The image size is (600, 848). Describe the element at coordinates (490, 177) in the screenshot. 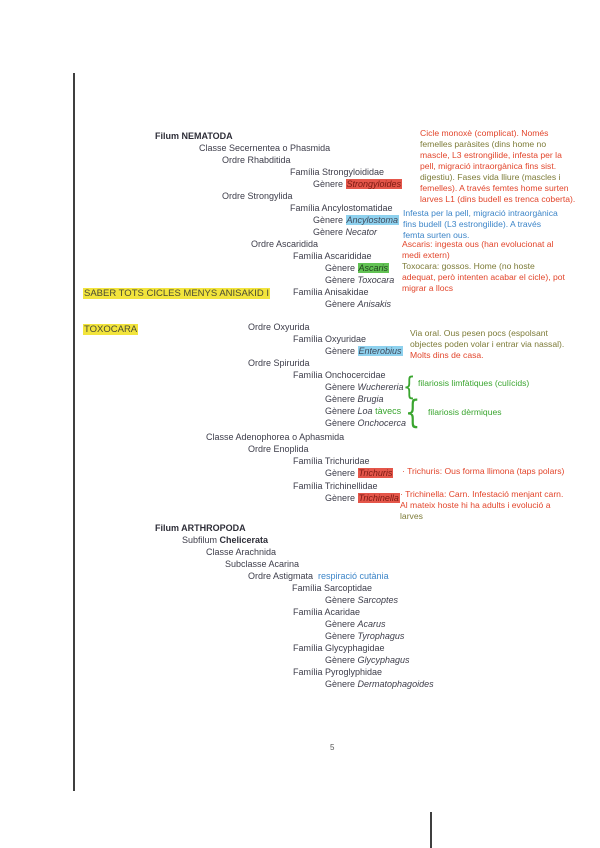

I see `annotation-line: digestiu). Fases vida lliure (mascles i` at that location.